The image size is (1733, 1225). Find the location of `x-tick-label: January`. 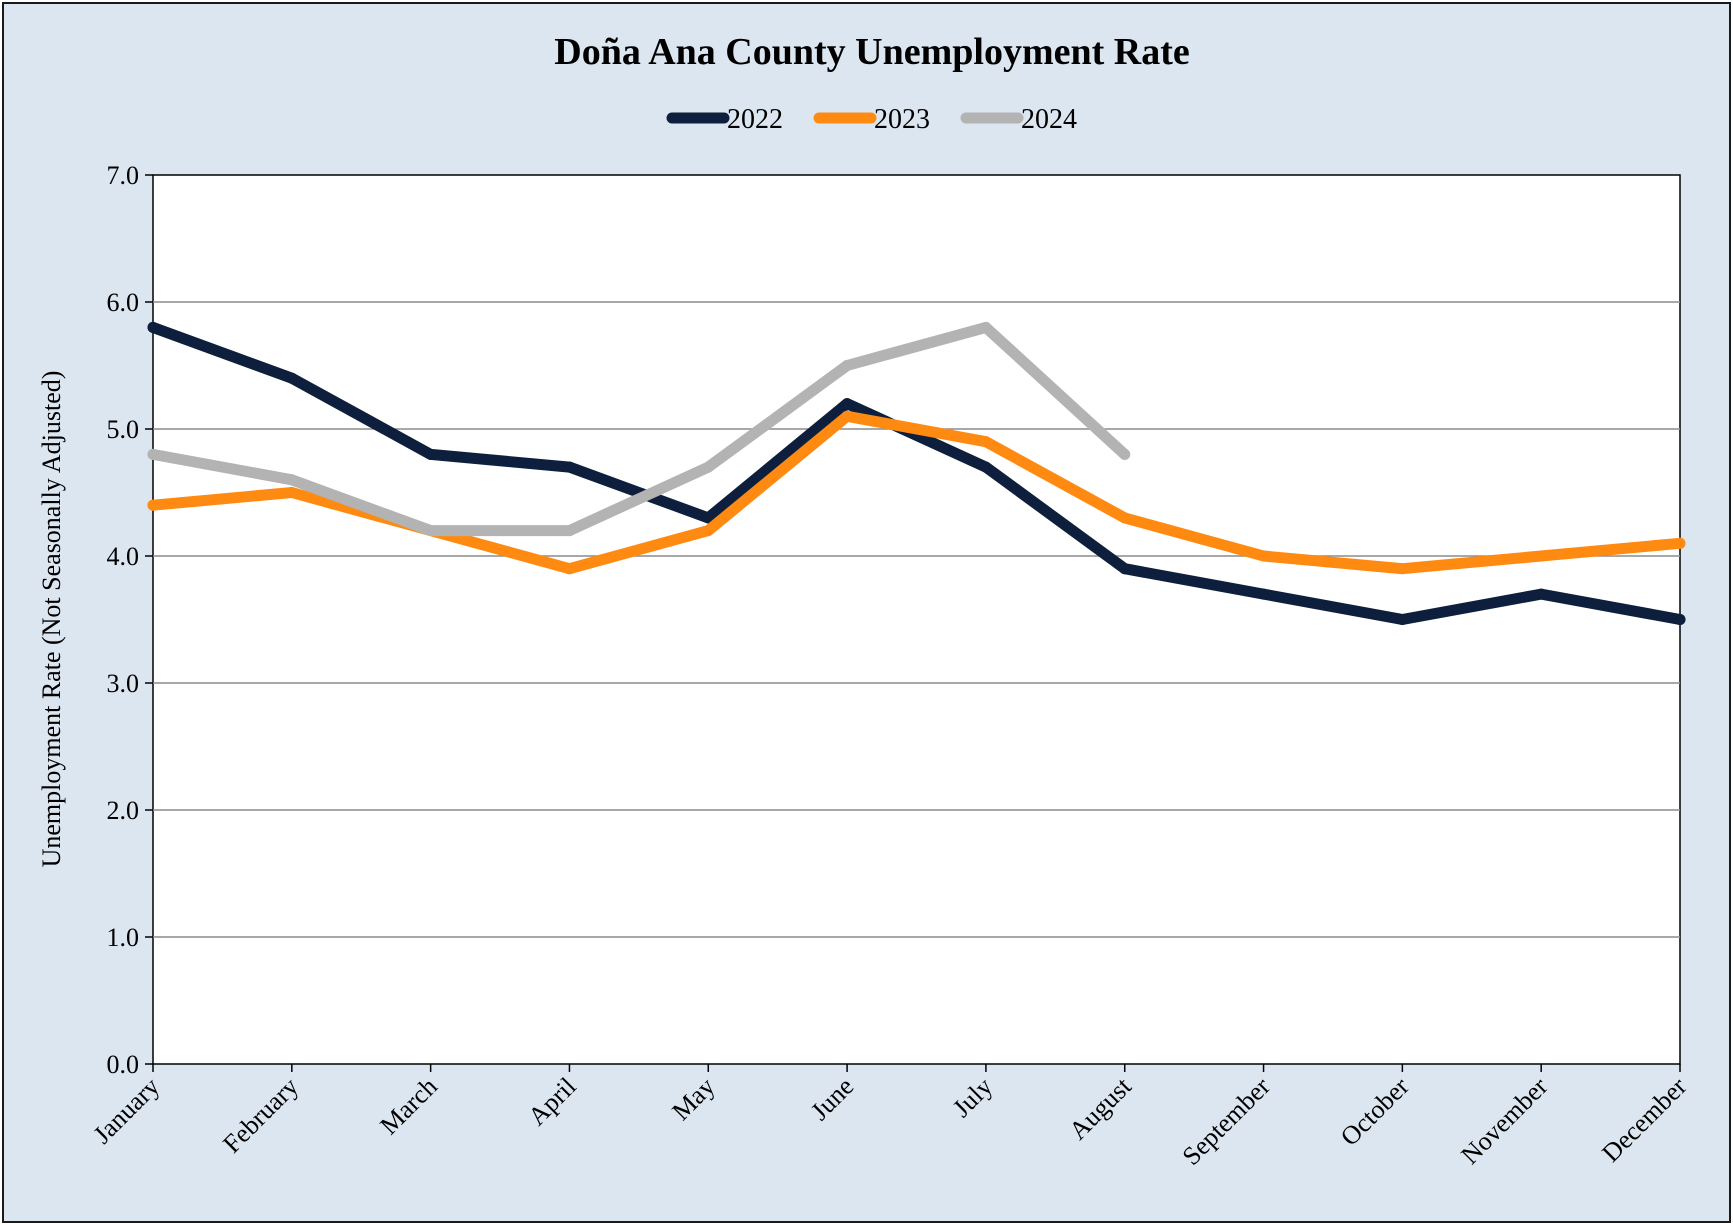

x-tick-label: January is located at coordinates (127, 1111).